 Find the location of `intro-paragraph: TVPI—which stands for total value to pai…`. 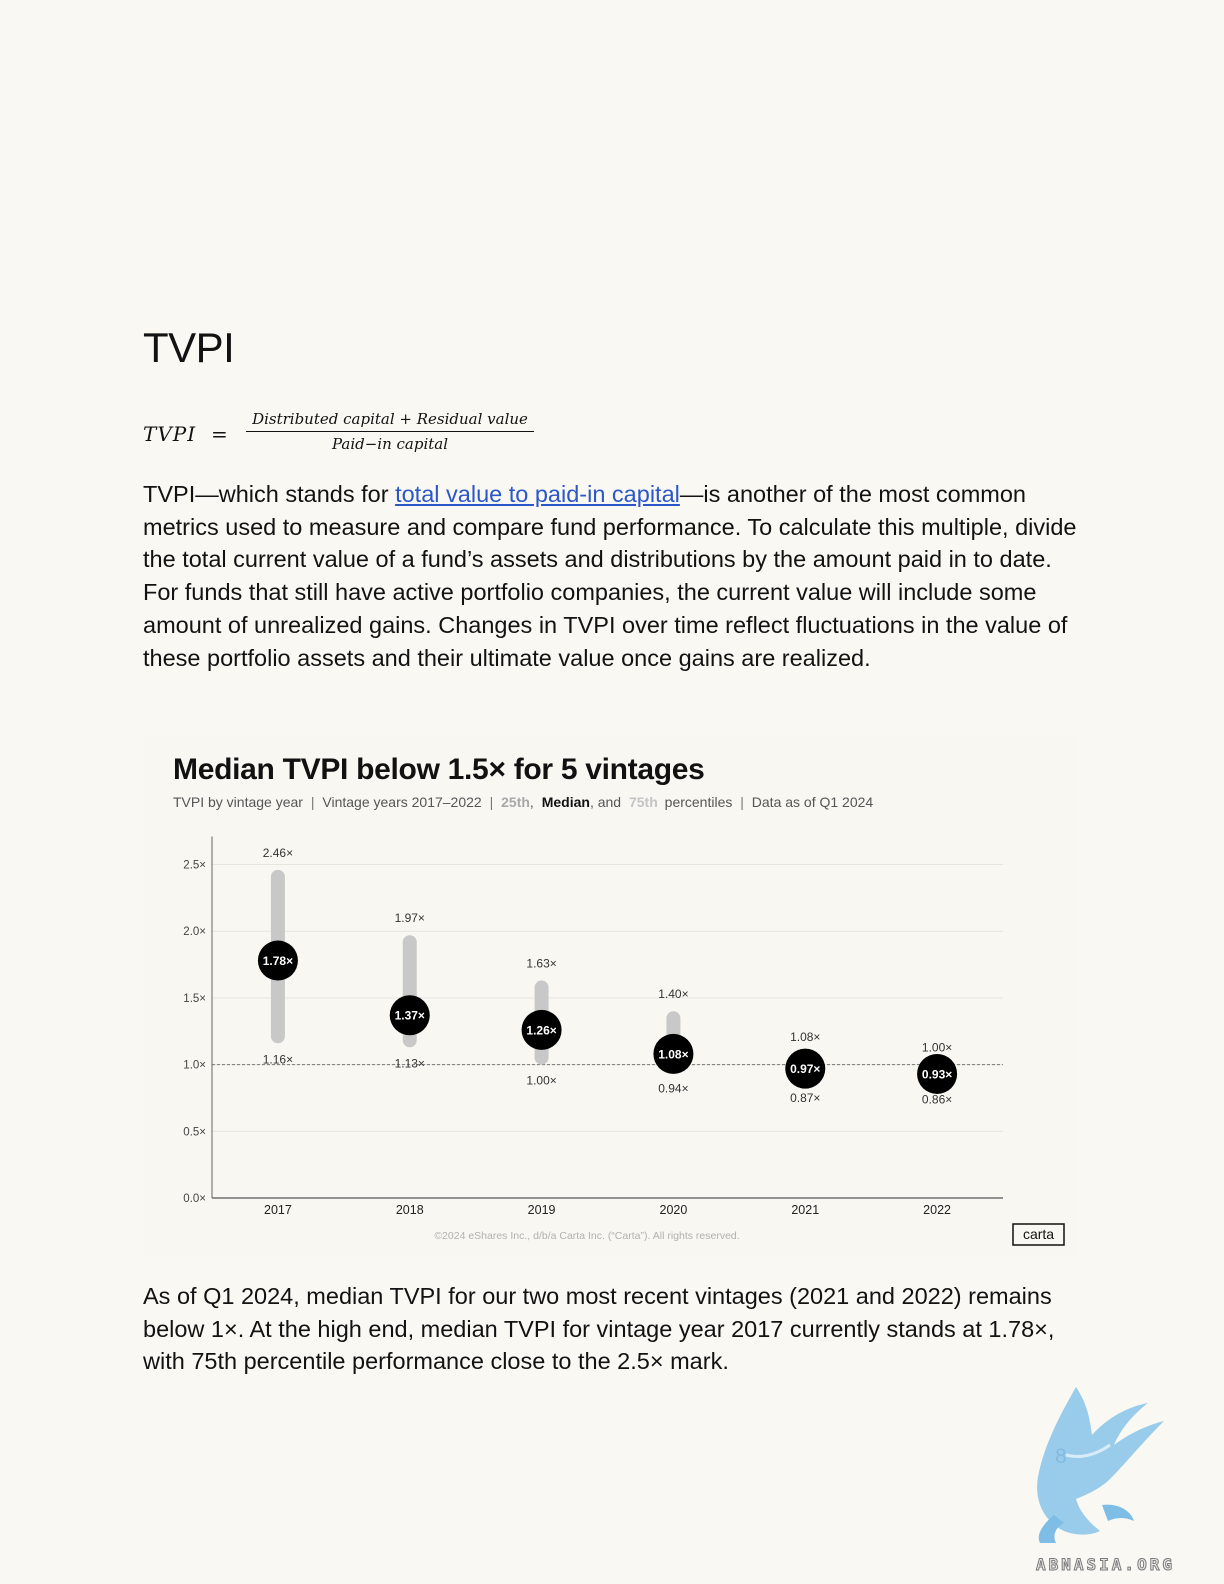

intro-paragraph: TVPI—which stands for total value to pai… is located at coordinates (610, 576).